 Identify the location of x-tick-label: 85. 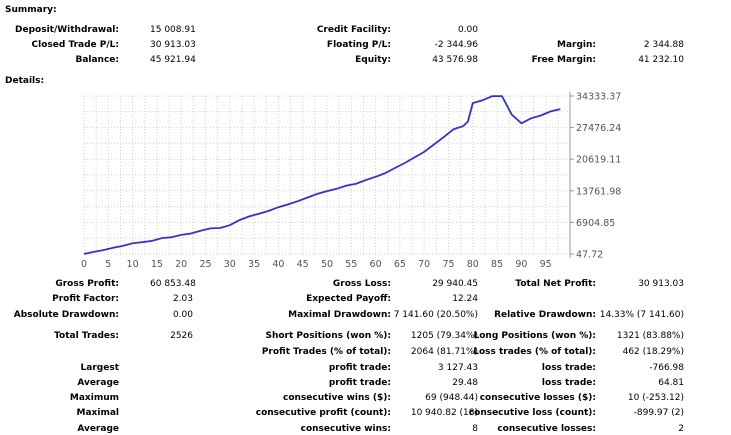
(497, 264).